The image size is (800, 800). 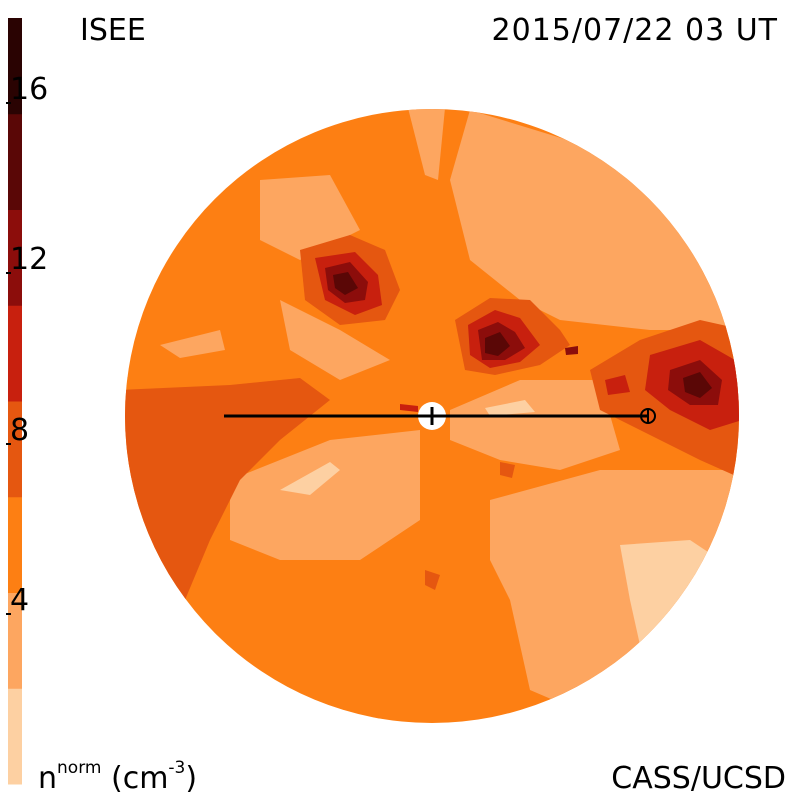 What do you see at coordinates (20, 430) in the screenshot?
I see `colorbar-tick-label: 8` at bounding box center [20, 430].